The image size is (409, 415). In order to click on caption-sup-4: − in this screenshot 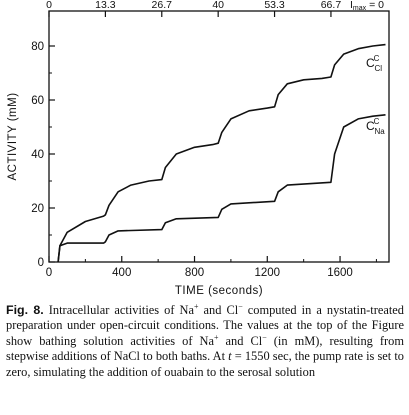, I will do `click(264, 337)`.